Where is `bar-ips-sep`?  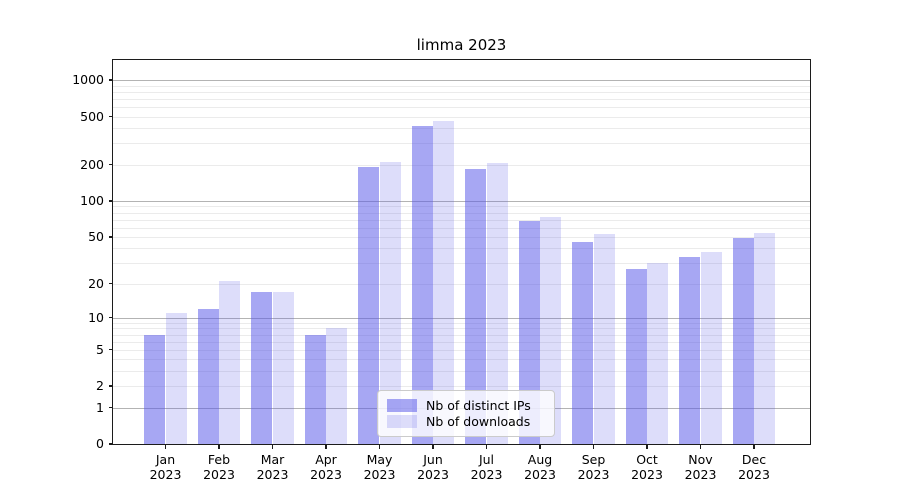
bar-ips-sep is located at coordinates (583, 343).